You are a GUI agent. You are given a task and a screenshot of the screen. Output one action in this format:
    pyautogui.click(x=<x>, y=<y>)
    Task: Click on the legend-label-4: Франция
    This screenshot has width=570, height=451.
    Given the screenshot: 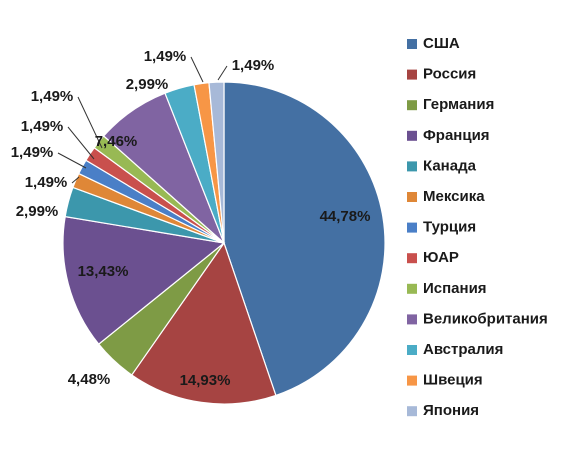 What is the action you would take?
    pyautogui.click(x=456, y=135)
    